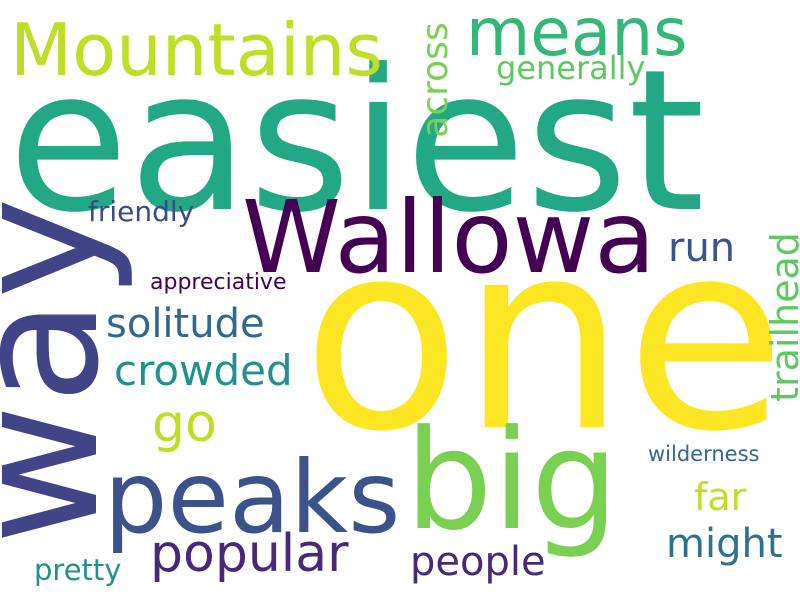  Describe the element at coordinates (571, 68) in the screenshot. I see `word-generally: generally` at that location.